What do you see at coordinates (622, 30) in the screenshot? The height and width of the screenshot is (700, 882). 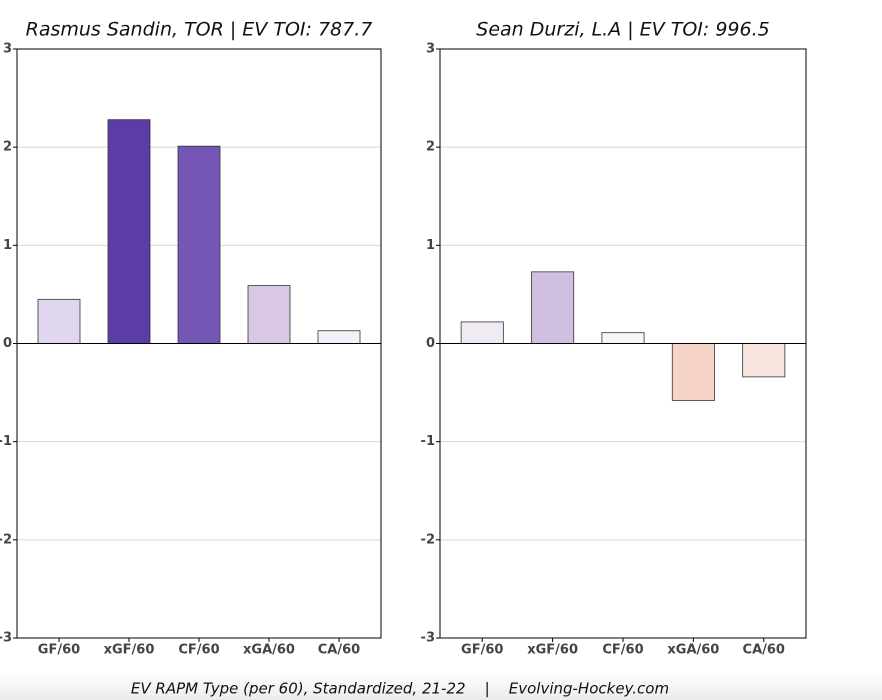 I see `panel-title: Sean Durzi, L.A | EV TOI: 996.5` at bounding box center [622, 30].